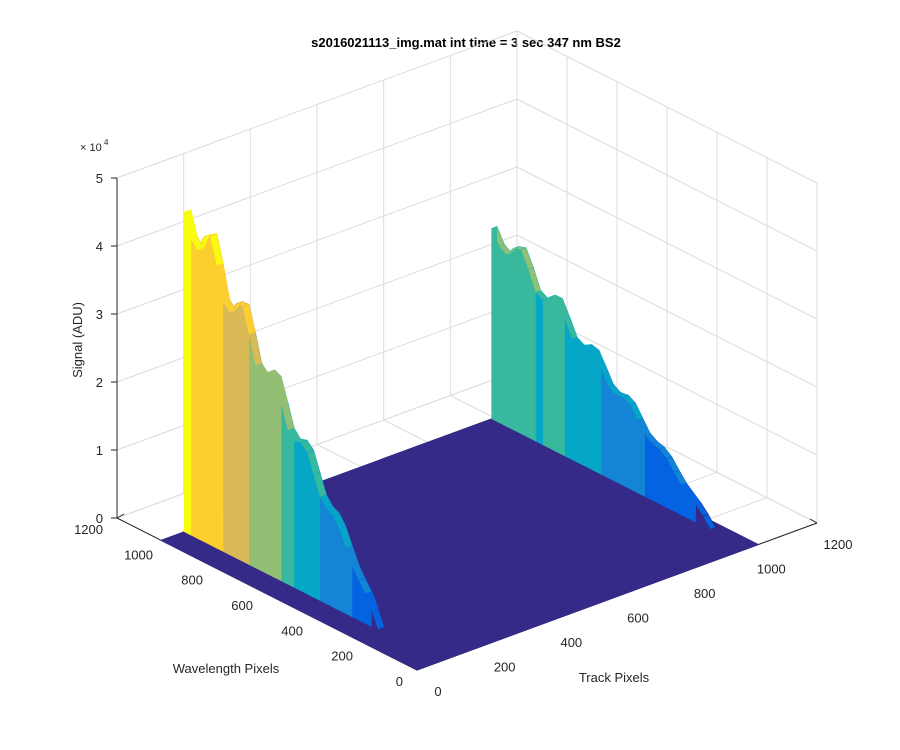 The width and height of the screenshot is (900, 750). Describe the element at coordinates (705, 593) in the screenshot. I see `x-tick-label: 800` at that location.